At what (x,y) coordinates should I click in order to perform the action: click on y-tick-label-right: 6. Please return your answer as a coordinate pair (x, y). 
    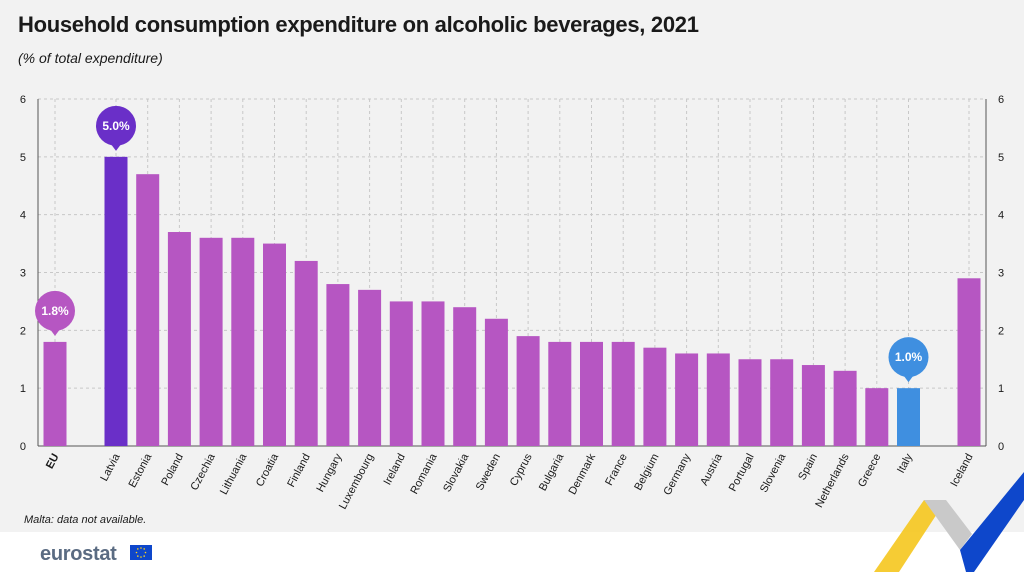
    Looking at the image, I should click on (1001, 100).